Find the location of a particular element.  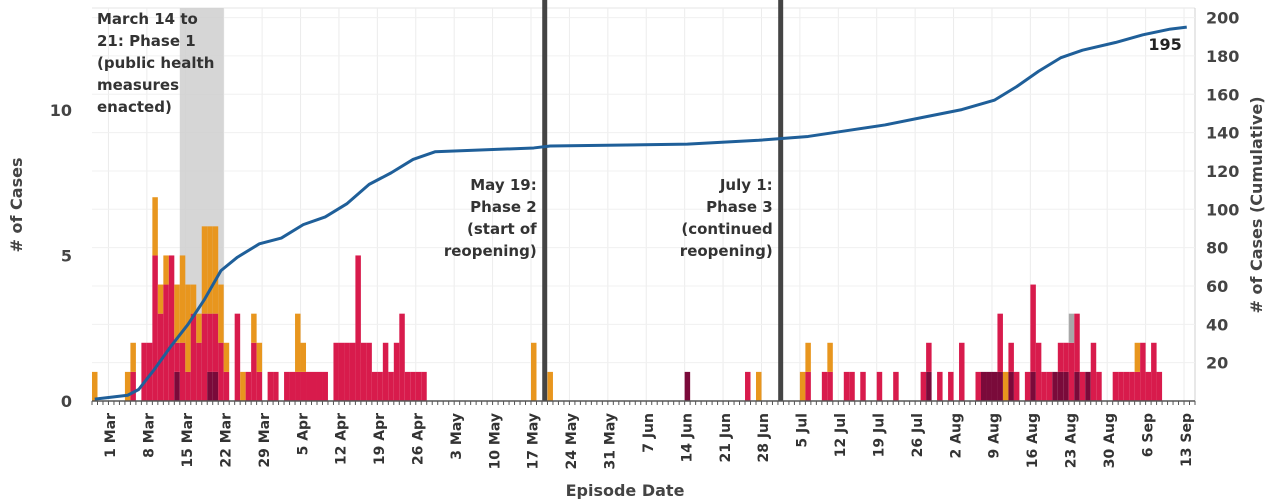

right-y-tick-label: 180 is located at coordinates (1222, 56).